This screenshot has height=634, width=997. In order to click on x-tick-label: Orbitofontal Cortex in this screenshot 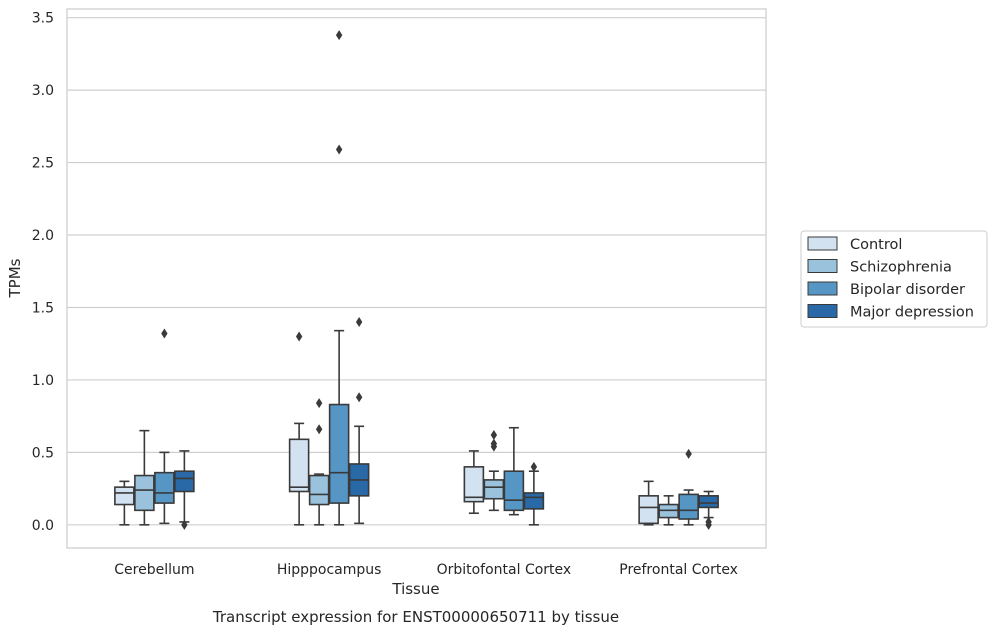, I will do `click(504, 570)`.